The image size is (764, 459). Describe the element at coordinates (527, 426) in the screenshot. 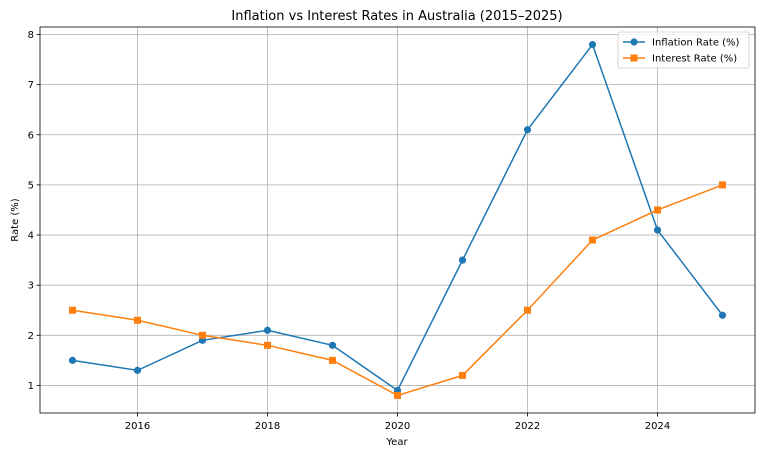

I see `x-tick-label: 2022` at that location.